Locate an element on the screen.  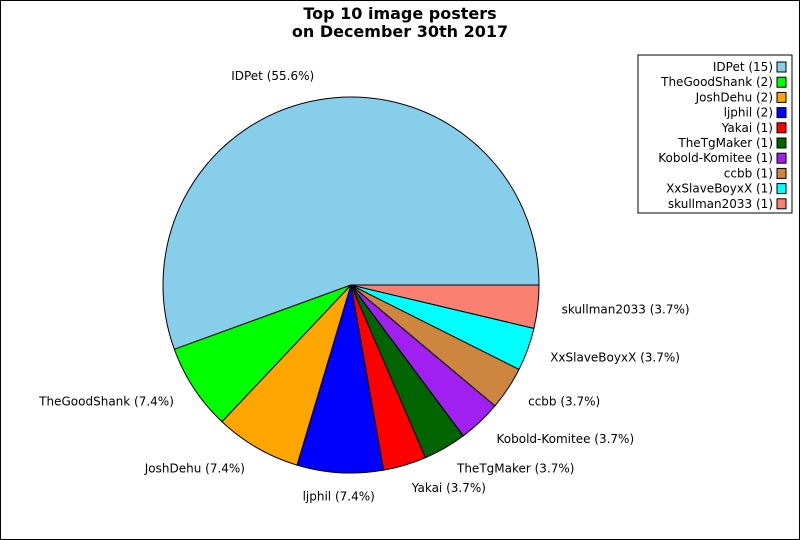
legend-label-joshdehu: JoshDehu (2) is located at coordinates (734, 97).